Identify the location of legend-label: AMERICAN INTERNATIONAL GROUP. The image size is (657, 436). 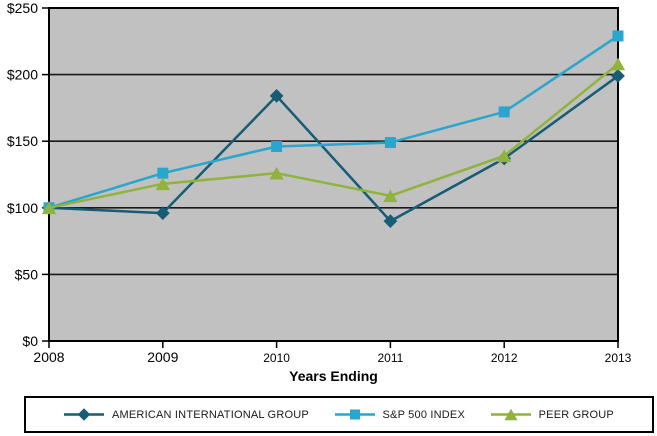
(210, 414).